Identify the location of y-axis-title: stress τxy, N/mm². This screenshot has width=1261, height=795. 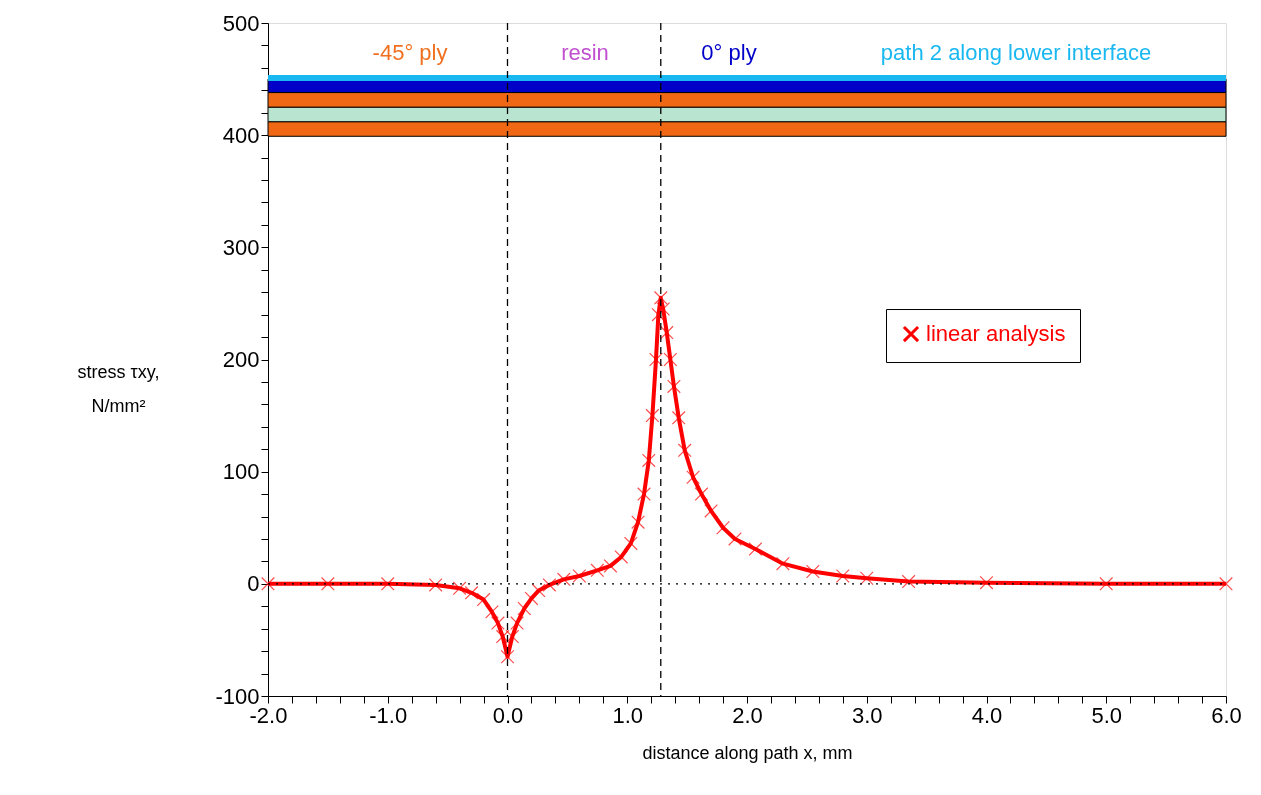
(118, 389).